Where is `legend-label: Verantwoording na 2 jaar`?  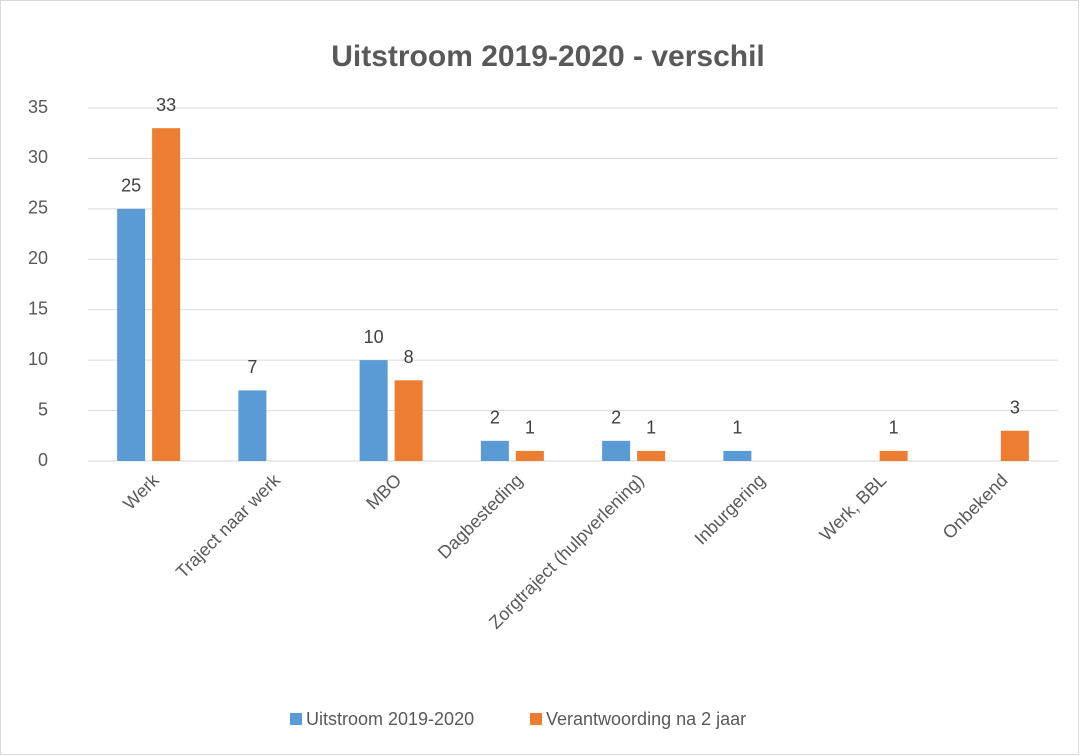
legend-label: Verantwoording na 2 jaar is located at coordinates (646, 719).